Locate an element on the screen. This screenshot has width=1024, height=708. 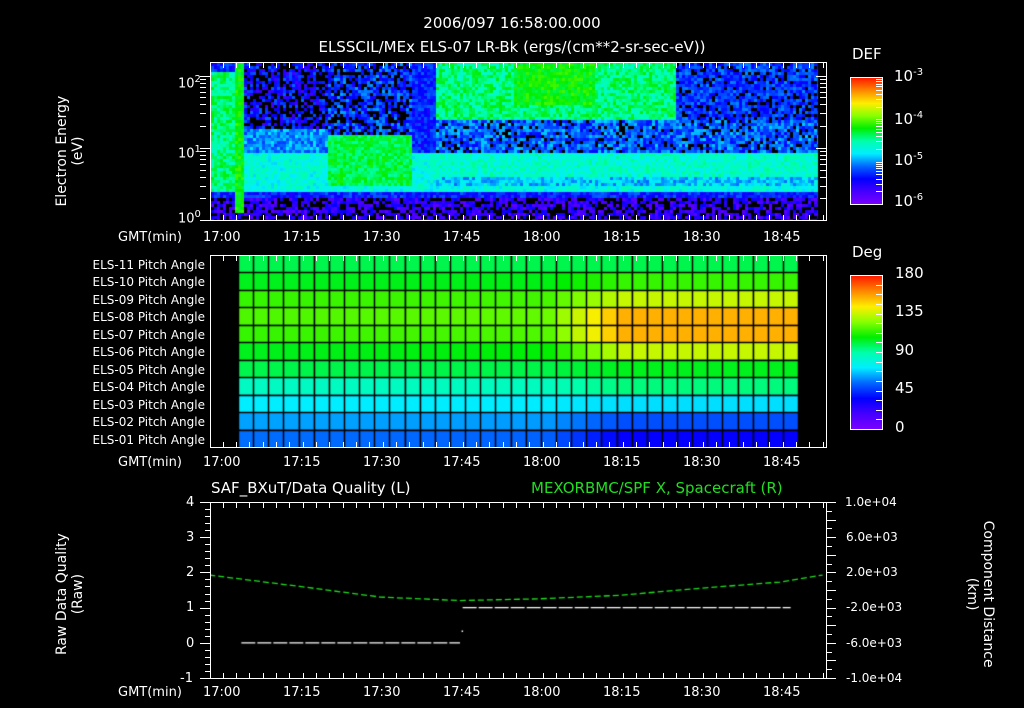
pitch-angle-row-label: ELS-10 Pitch Angle is located at coordinates (148, 282).